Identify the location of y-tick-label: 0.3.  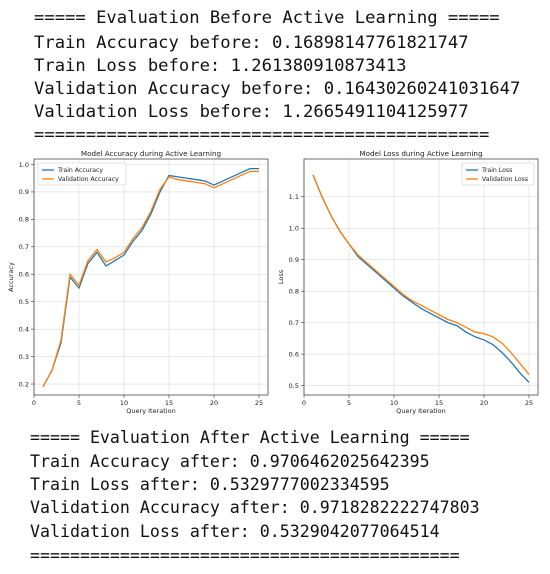
(24, 357).